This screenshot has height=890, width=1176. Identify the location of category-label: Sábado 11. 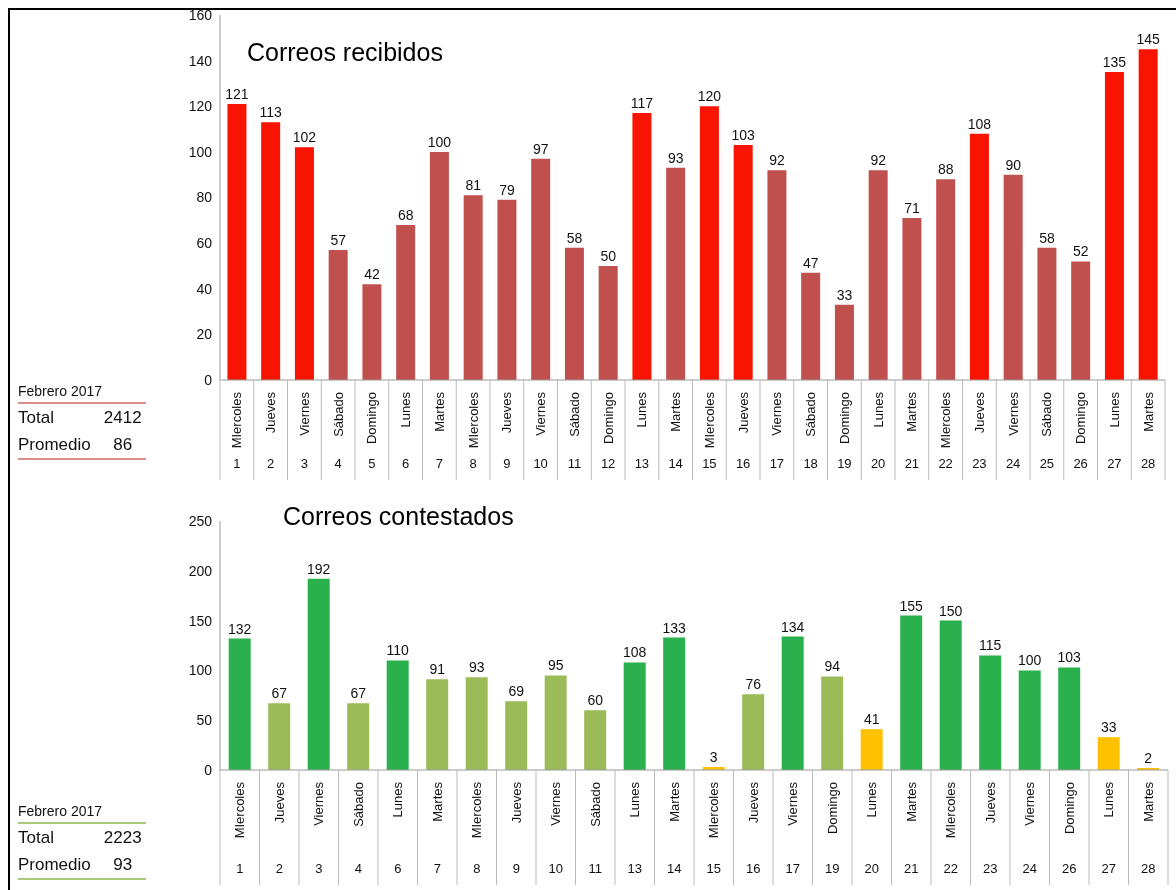
(595, 829).